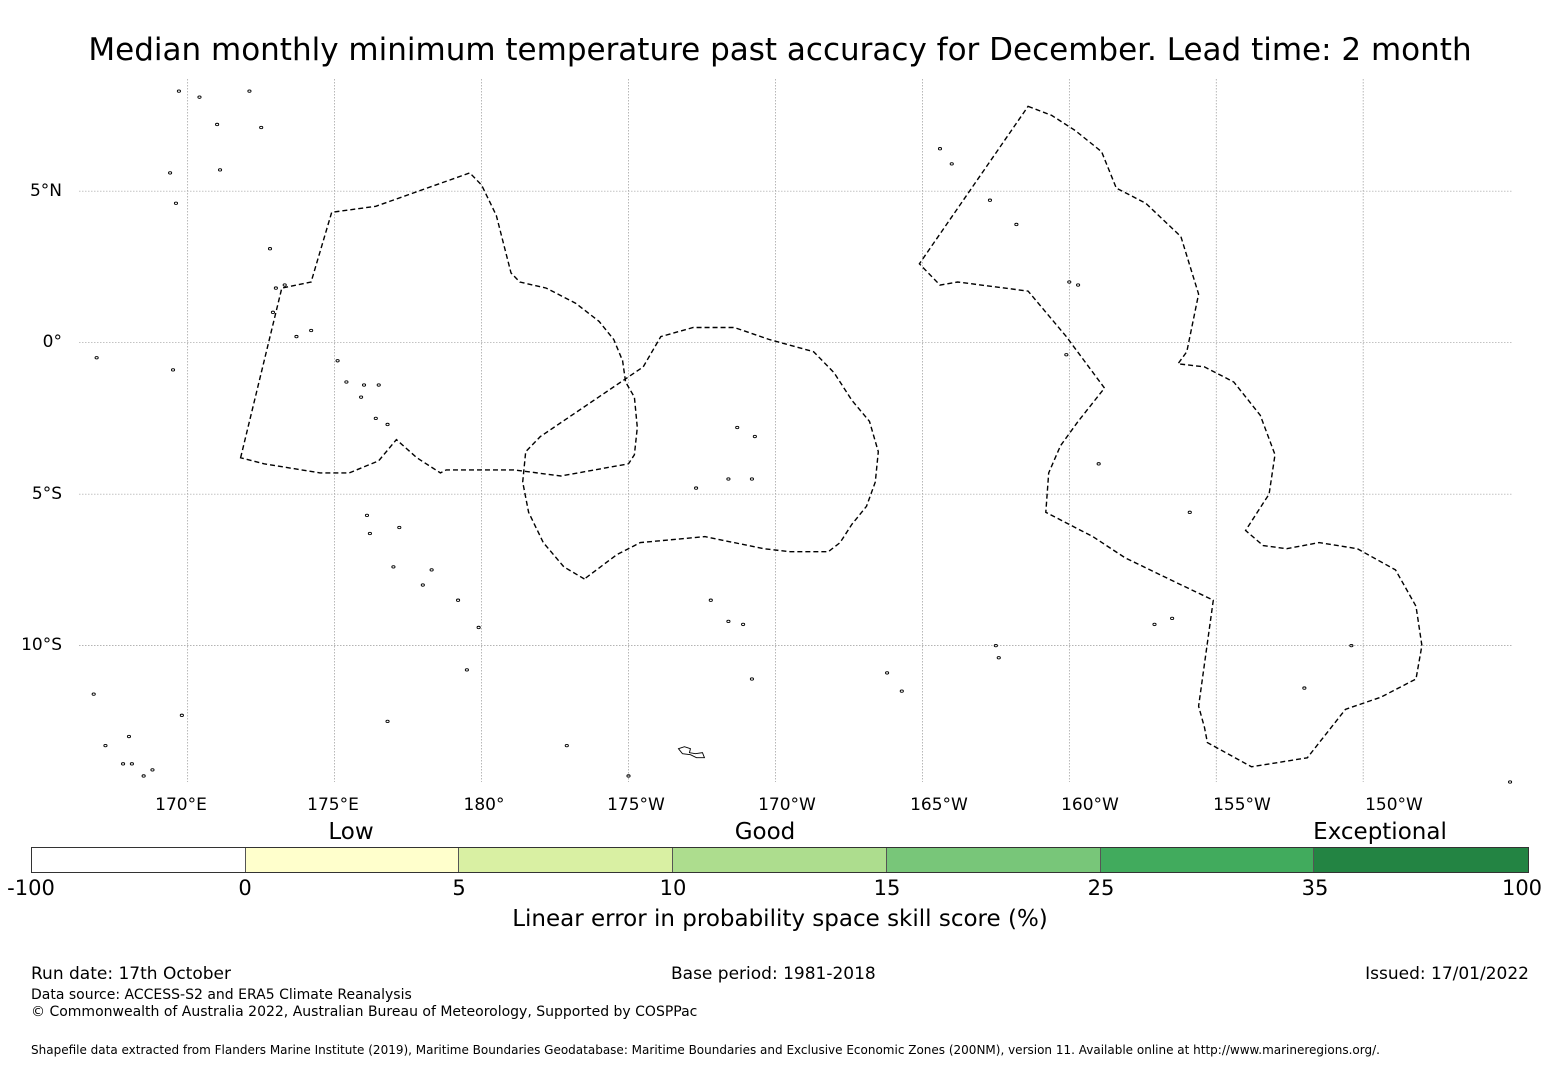 Image resolution: width=1560 pixels, height=1065 pixels. What do you see at coordinates (245, 888) in the screenshot?
I see `colorbar-tick: 0` at bounding box center [245, 888].